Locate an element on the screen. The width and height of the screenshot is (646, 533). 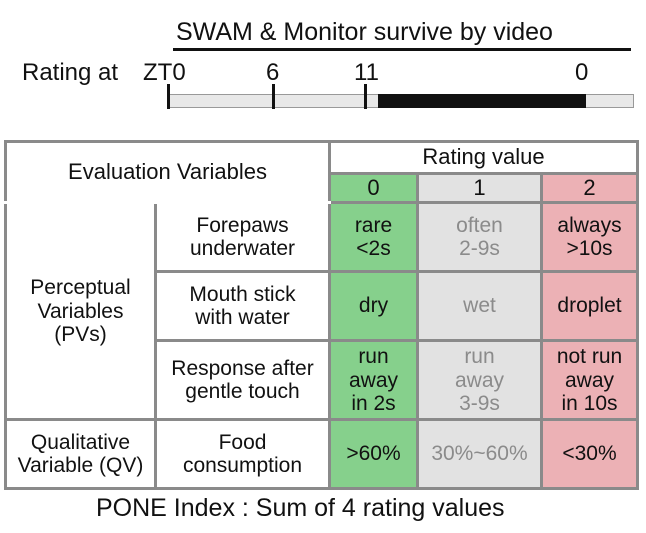
cell-line: rare is located at coordinates (373, 225).